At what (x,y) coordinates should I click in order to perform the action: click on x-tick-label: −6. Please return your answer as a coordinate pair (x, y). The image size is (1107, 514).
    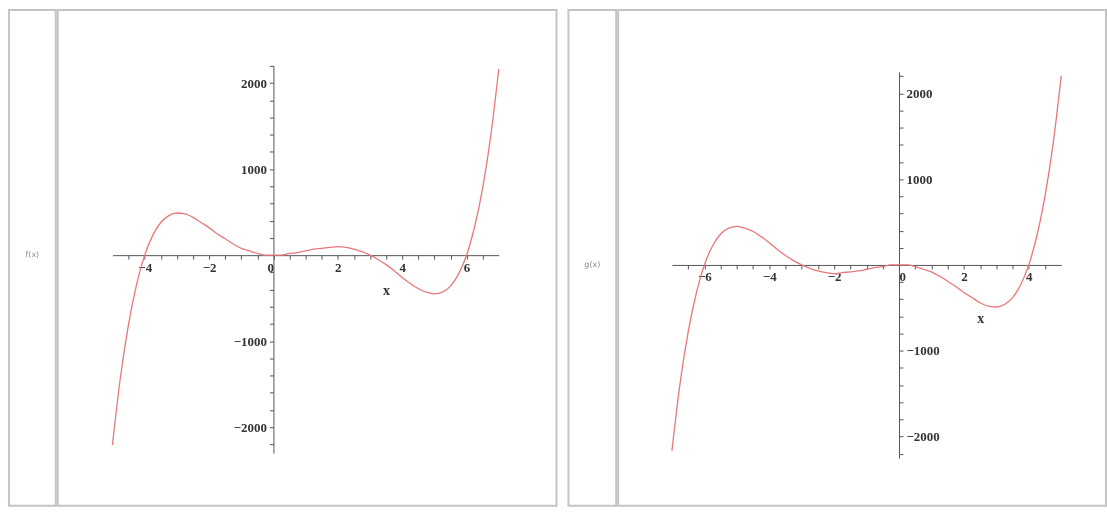
    Looking at the image, I should click on (705, 277).